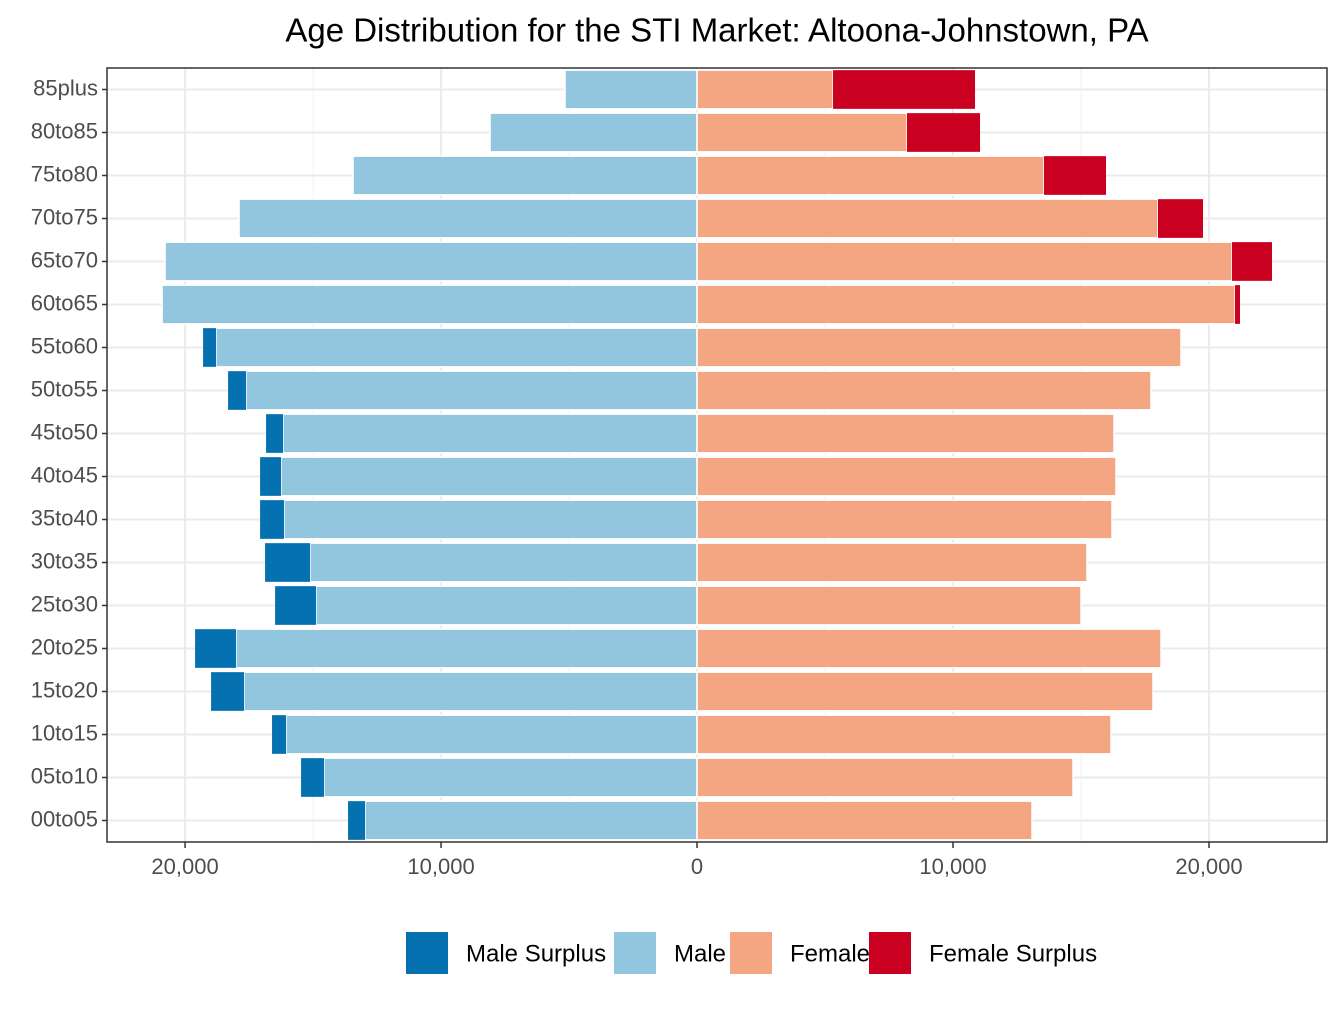  What do you see at coordinates (64, 818) in the screenshot?
I see `y-tick-label: 00to05` at bounding box center [64, 818].